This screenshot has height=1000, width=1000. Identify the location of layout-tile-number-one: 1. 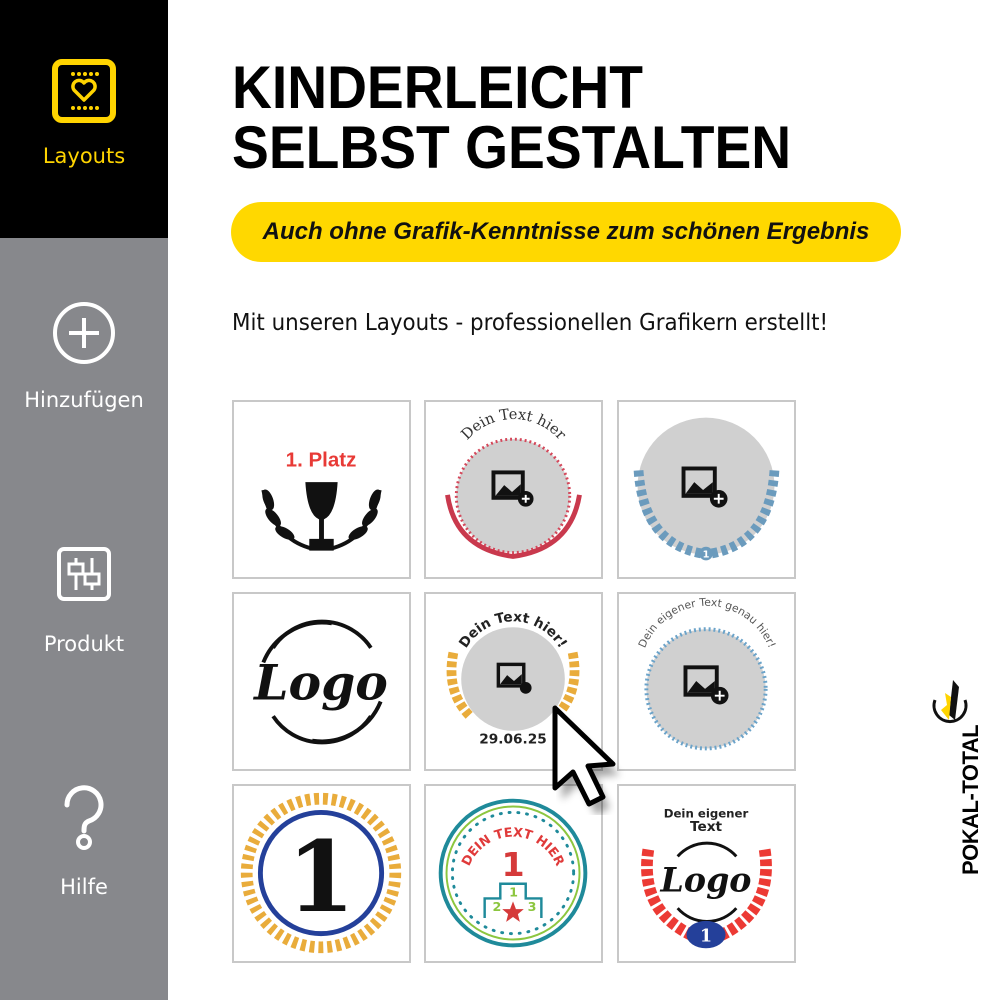
(321, 873).